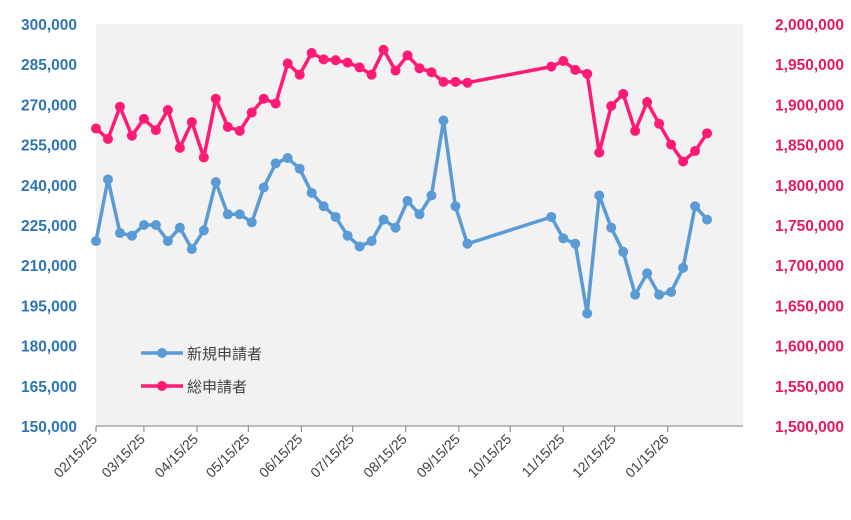  Describe the element at coordinates (281, 456) in the screenshot. I see `x-axis-tick-label: 06/15/25` at that location.